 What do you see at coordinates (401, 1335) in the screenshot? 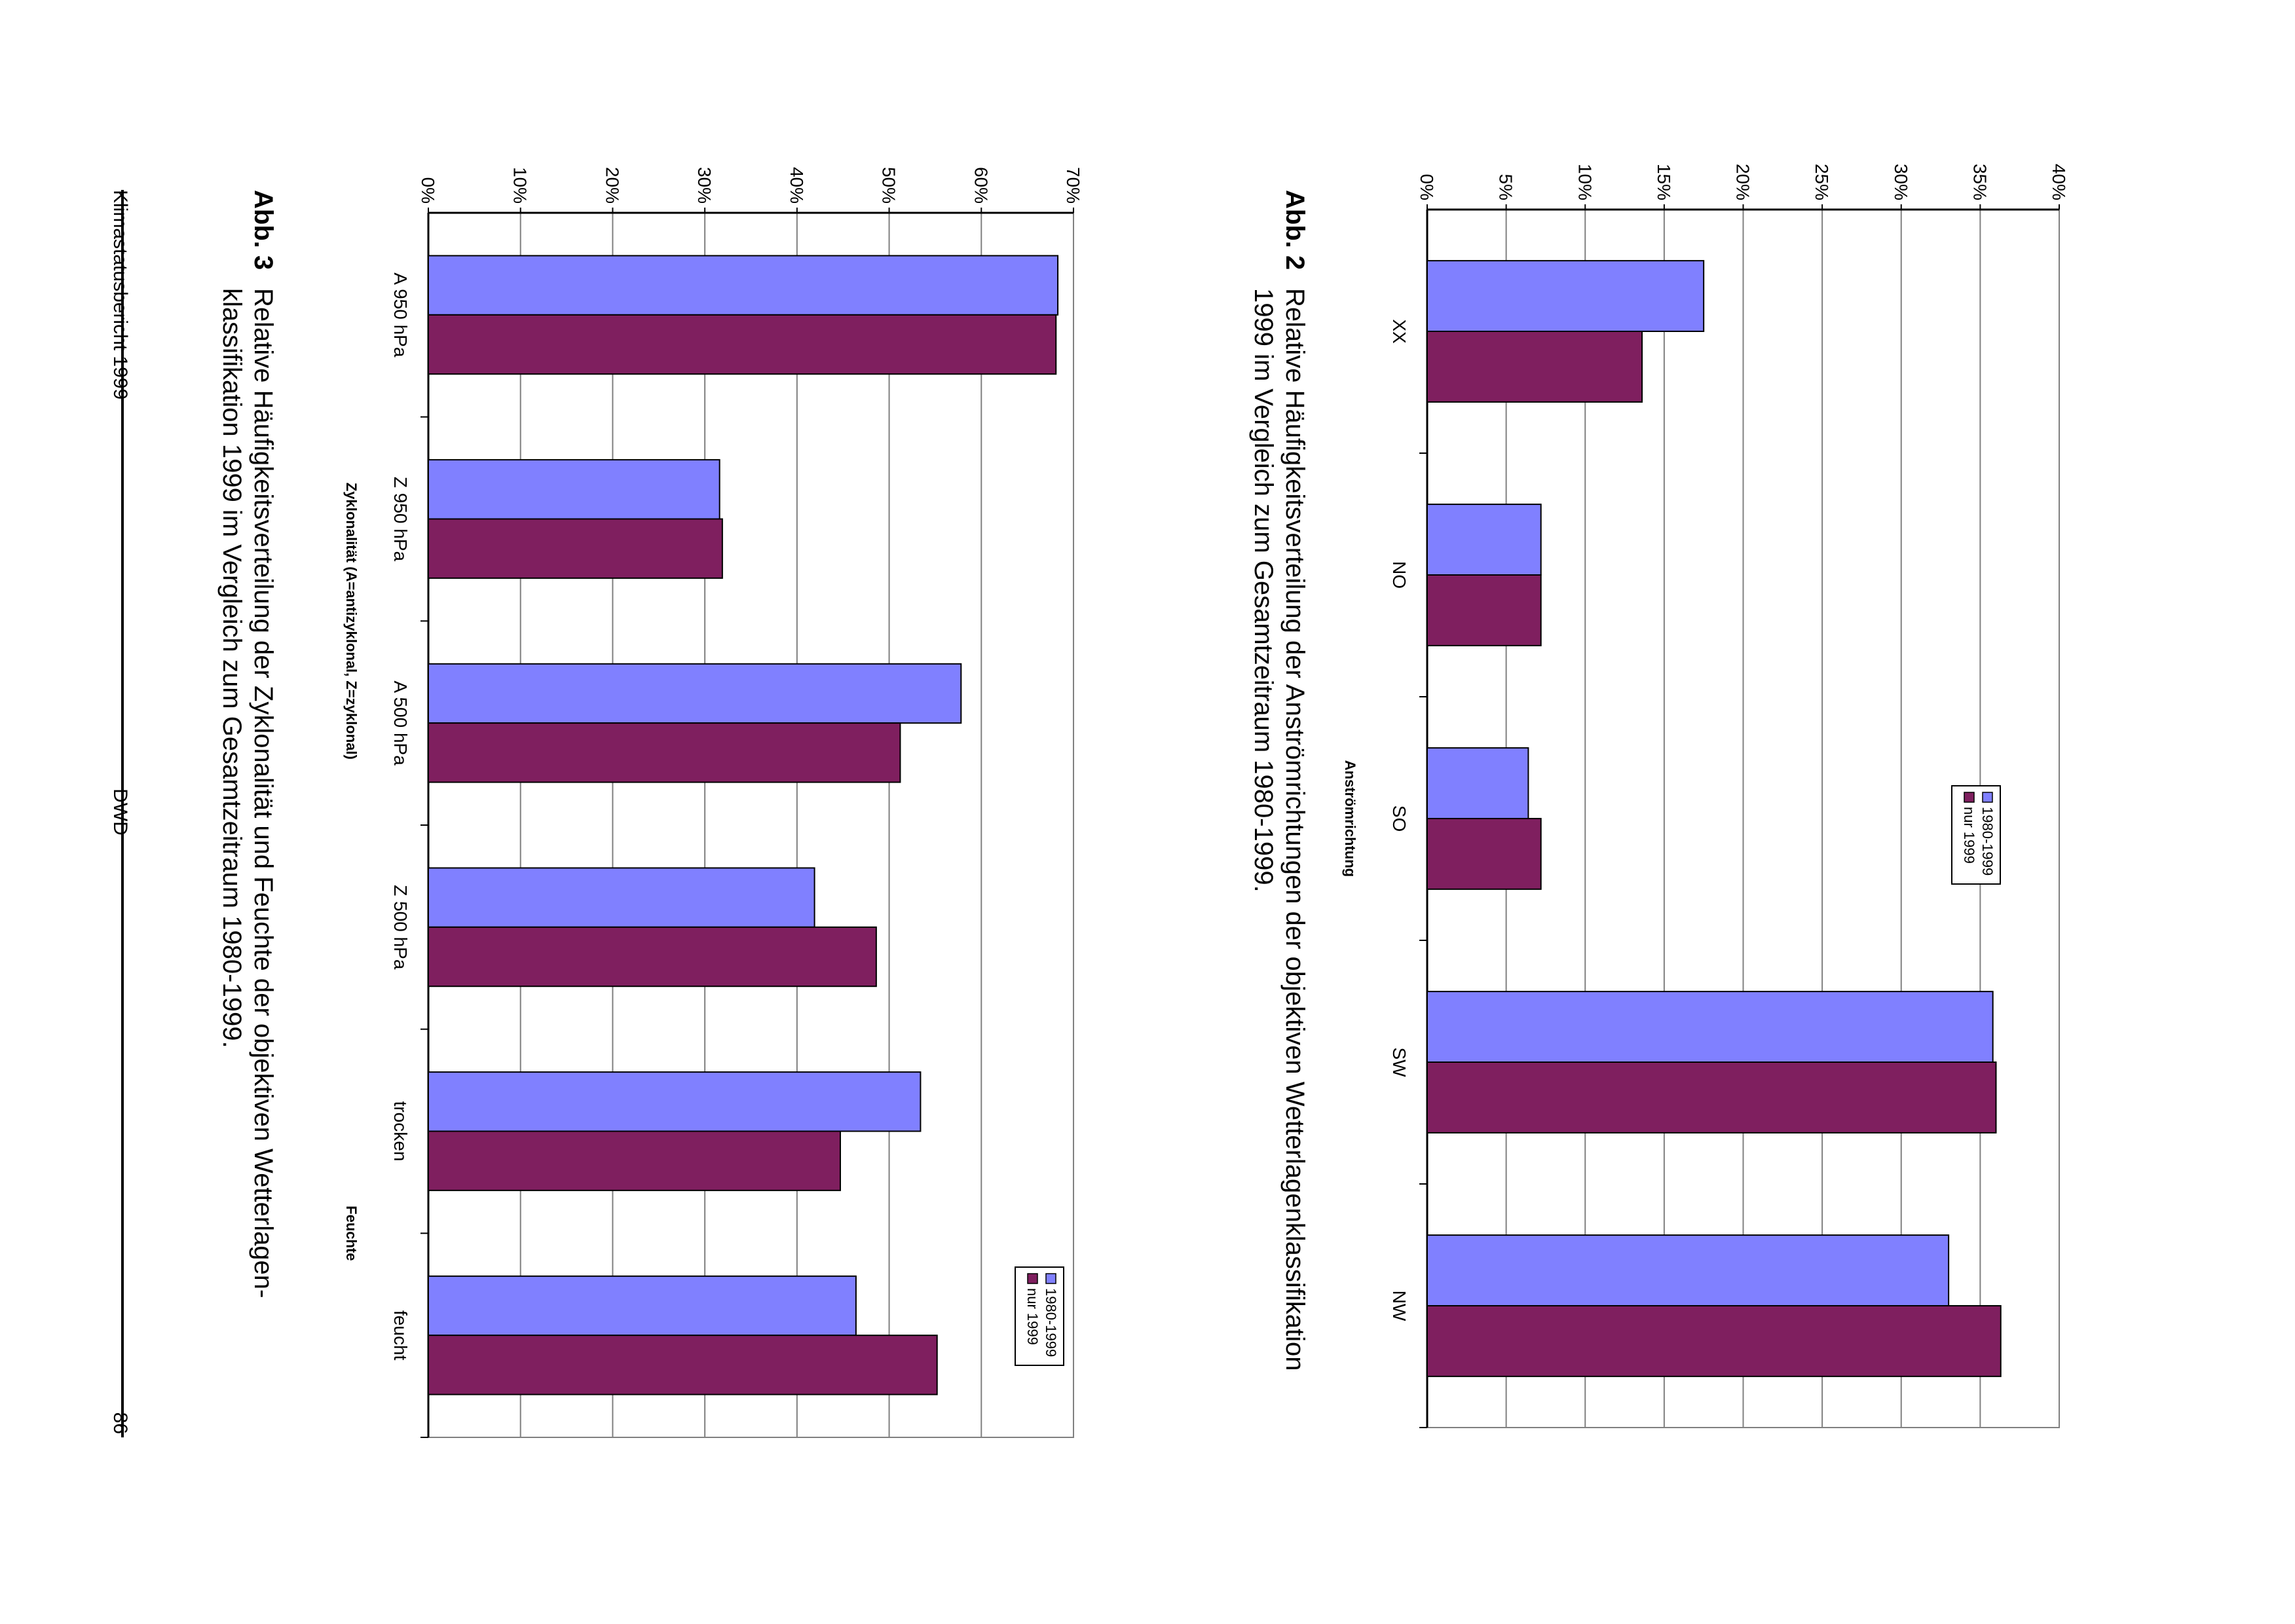
I see `category-label: feucht` at bounding box center [401, 1335].